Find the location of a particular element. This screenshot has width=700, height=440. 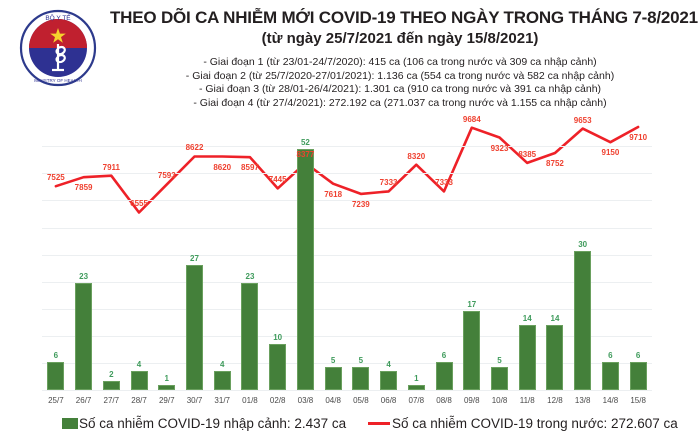

line-value-label: 8385 is located at coordinates (527, 154).